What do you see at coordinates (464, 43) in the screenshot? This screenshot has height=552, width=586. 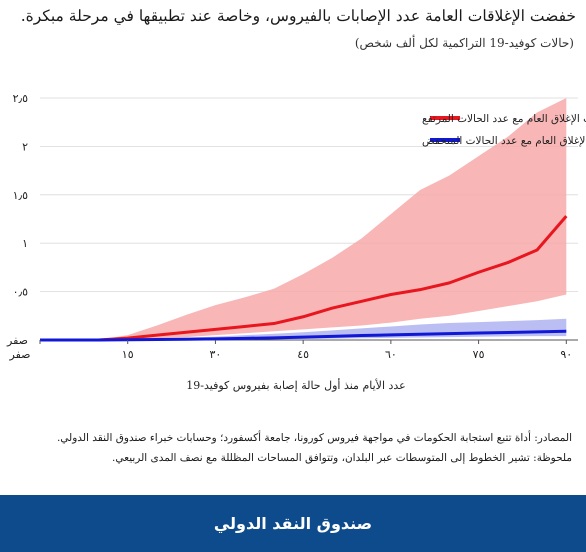 I see `chart-subtitle: (حالات كوفيد-19 التراكمية لكل ألف شخص)` at bounding box center [464, 43].